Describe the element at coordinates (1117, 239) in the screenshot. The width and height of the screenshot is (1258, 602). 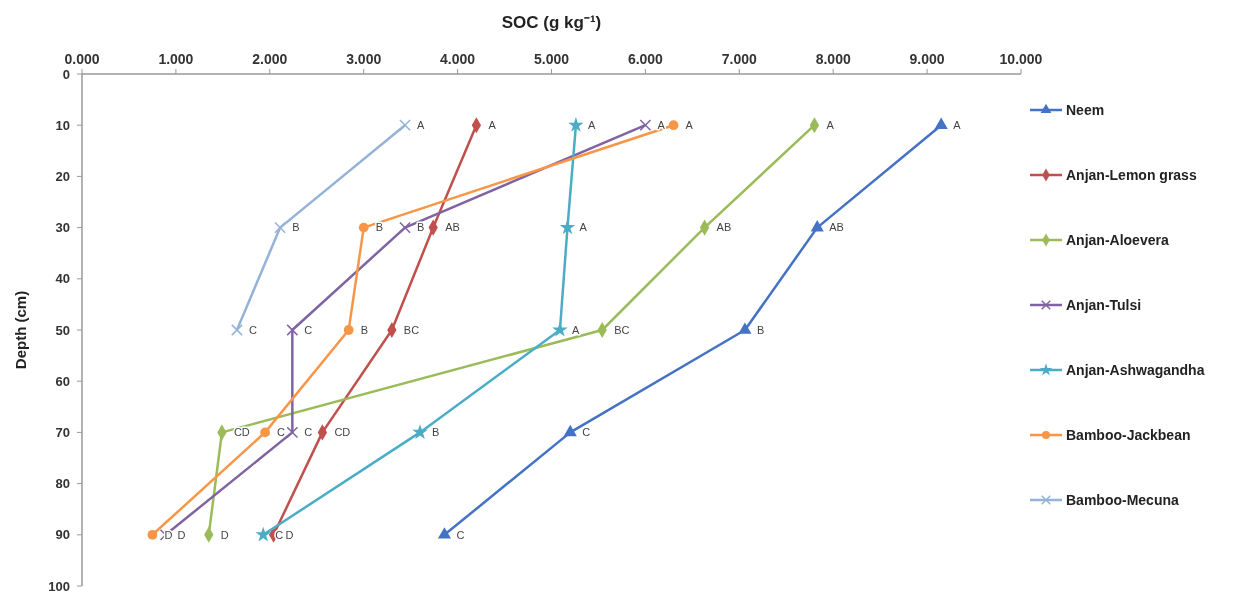
I see `legend-label: Anjan-Aloevera` at that location.